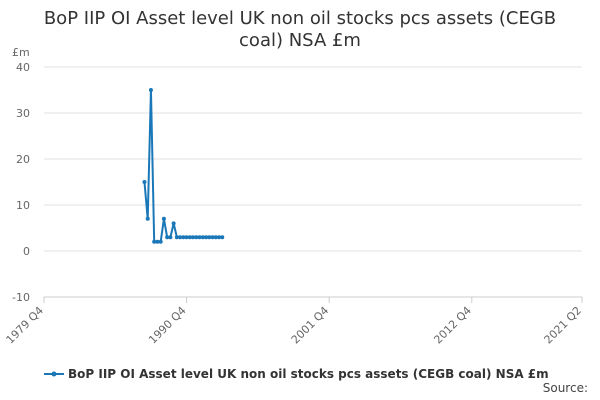  What do you see at coordinates (25, 325) in the screenshot?
I see `x-tick-label: 1979 Q4` at bounding box center [25, 325].